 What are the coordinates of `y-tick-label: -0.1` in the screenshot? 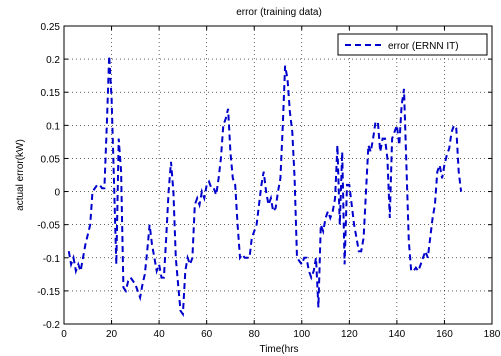 It's located at (52, 259).